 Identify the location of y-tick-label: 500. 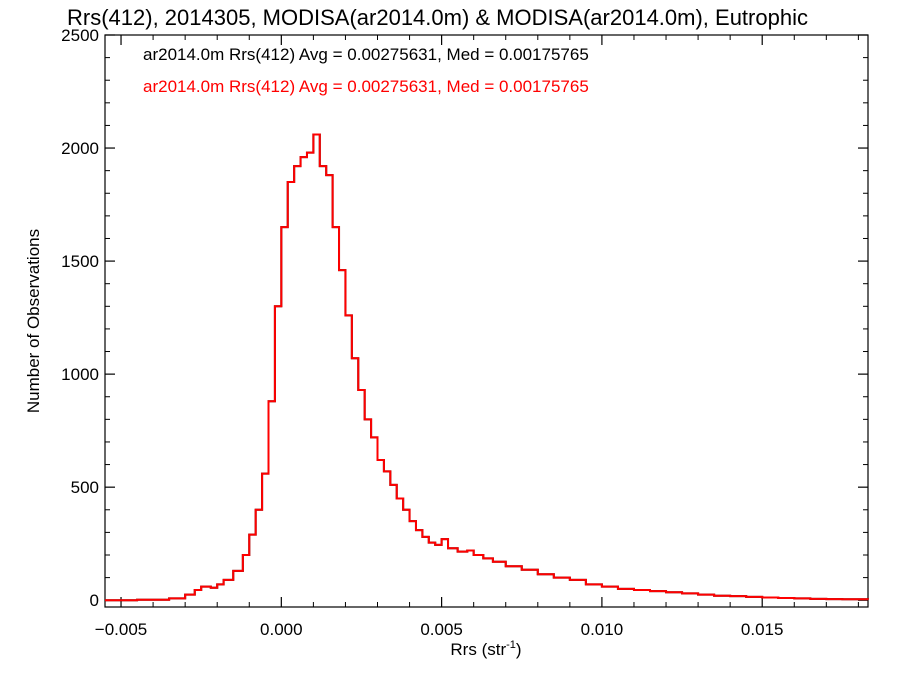
(85, 487).